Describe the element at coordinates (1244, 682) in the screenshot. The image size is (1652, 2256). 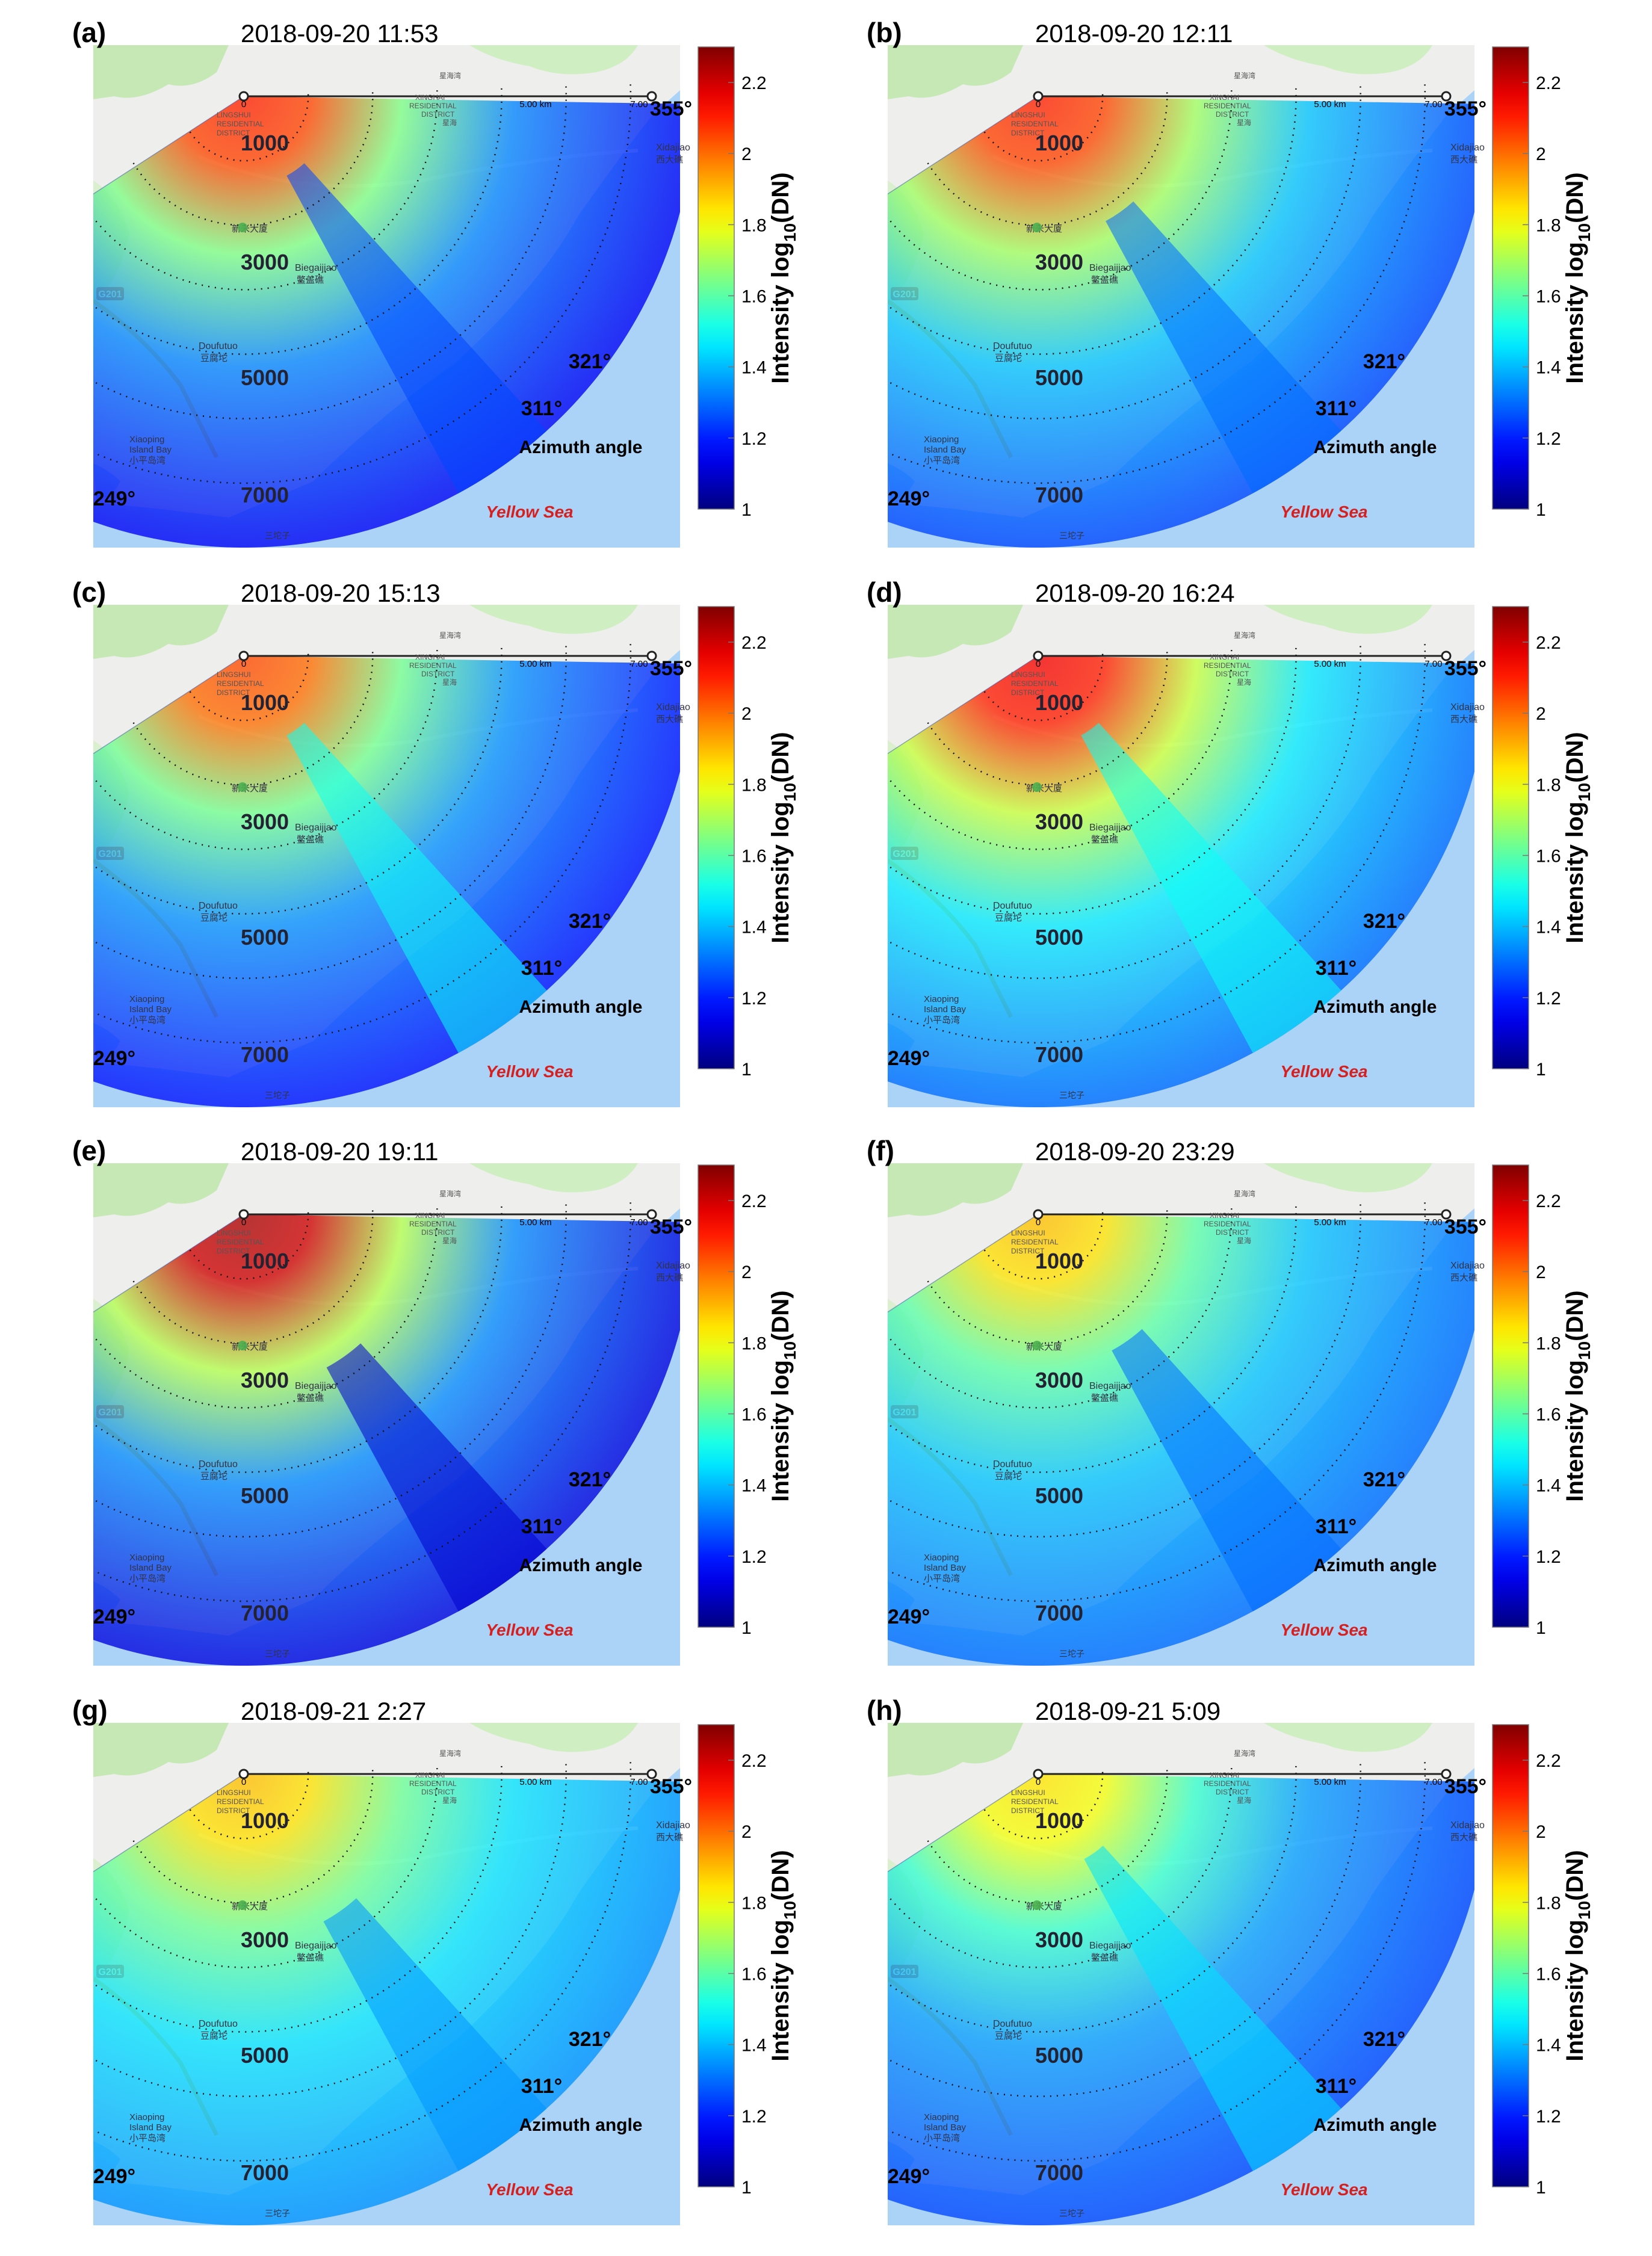
I see `place-label: 星海` at that location.